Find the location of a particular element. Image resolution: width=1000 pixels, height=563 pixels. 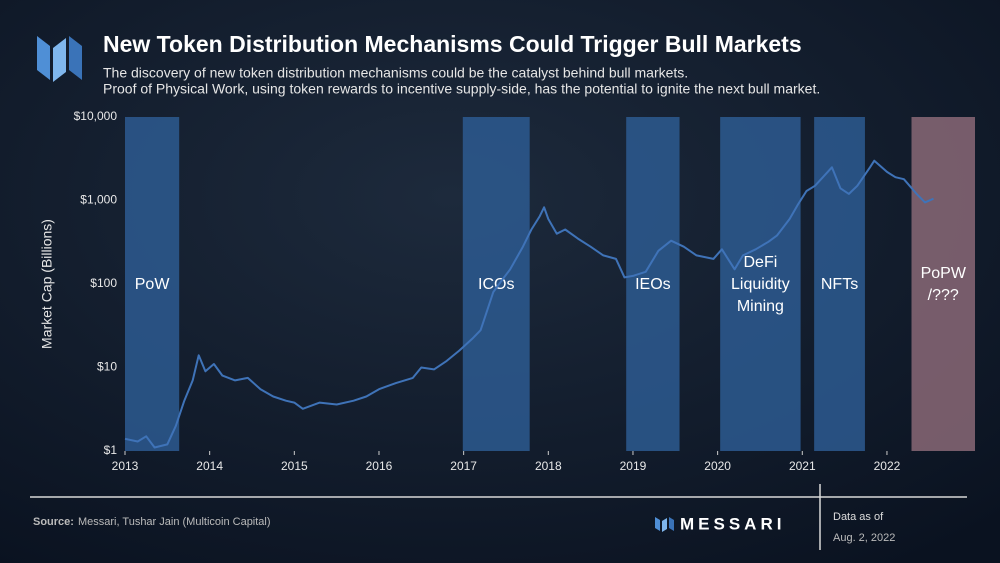

x-tick-label: 2017 is located at coordinates (463, 466).